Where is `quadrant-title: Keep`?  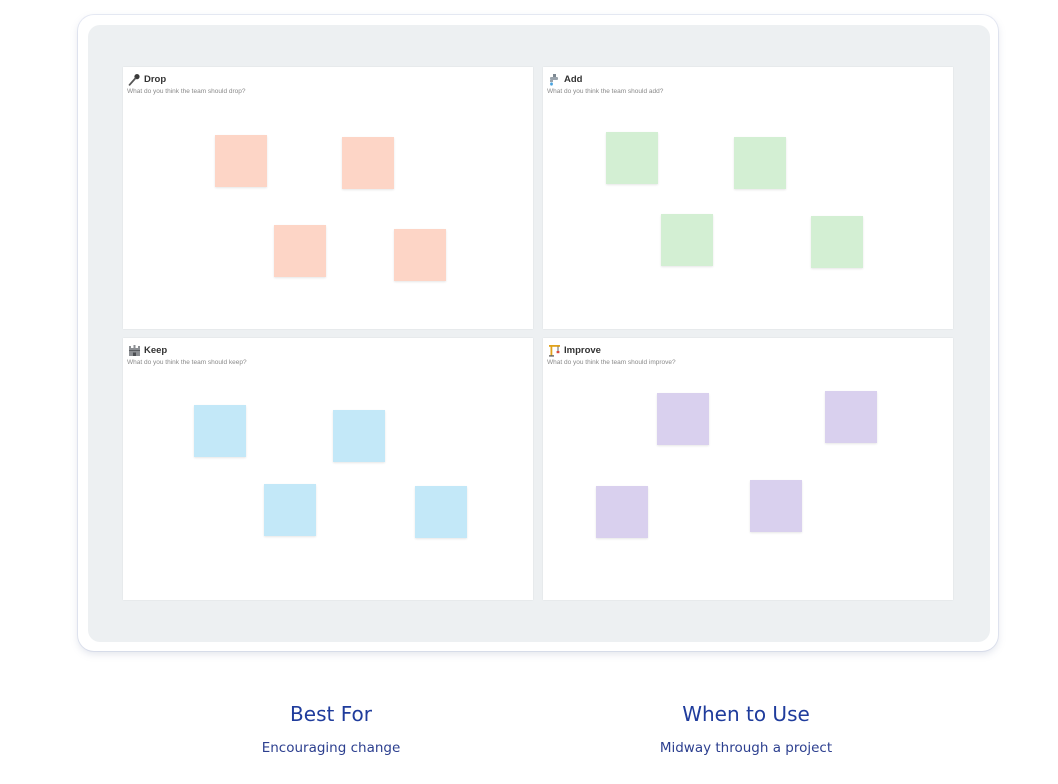 quadrant-title: Keep is located at coordinates (156, 350).